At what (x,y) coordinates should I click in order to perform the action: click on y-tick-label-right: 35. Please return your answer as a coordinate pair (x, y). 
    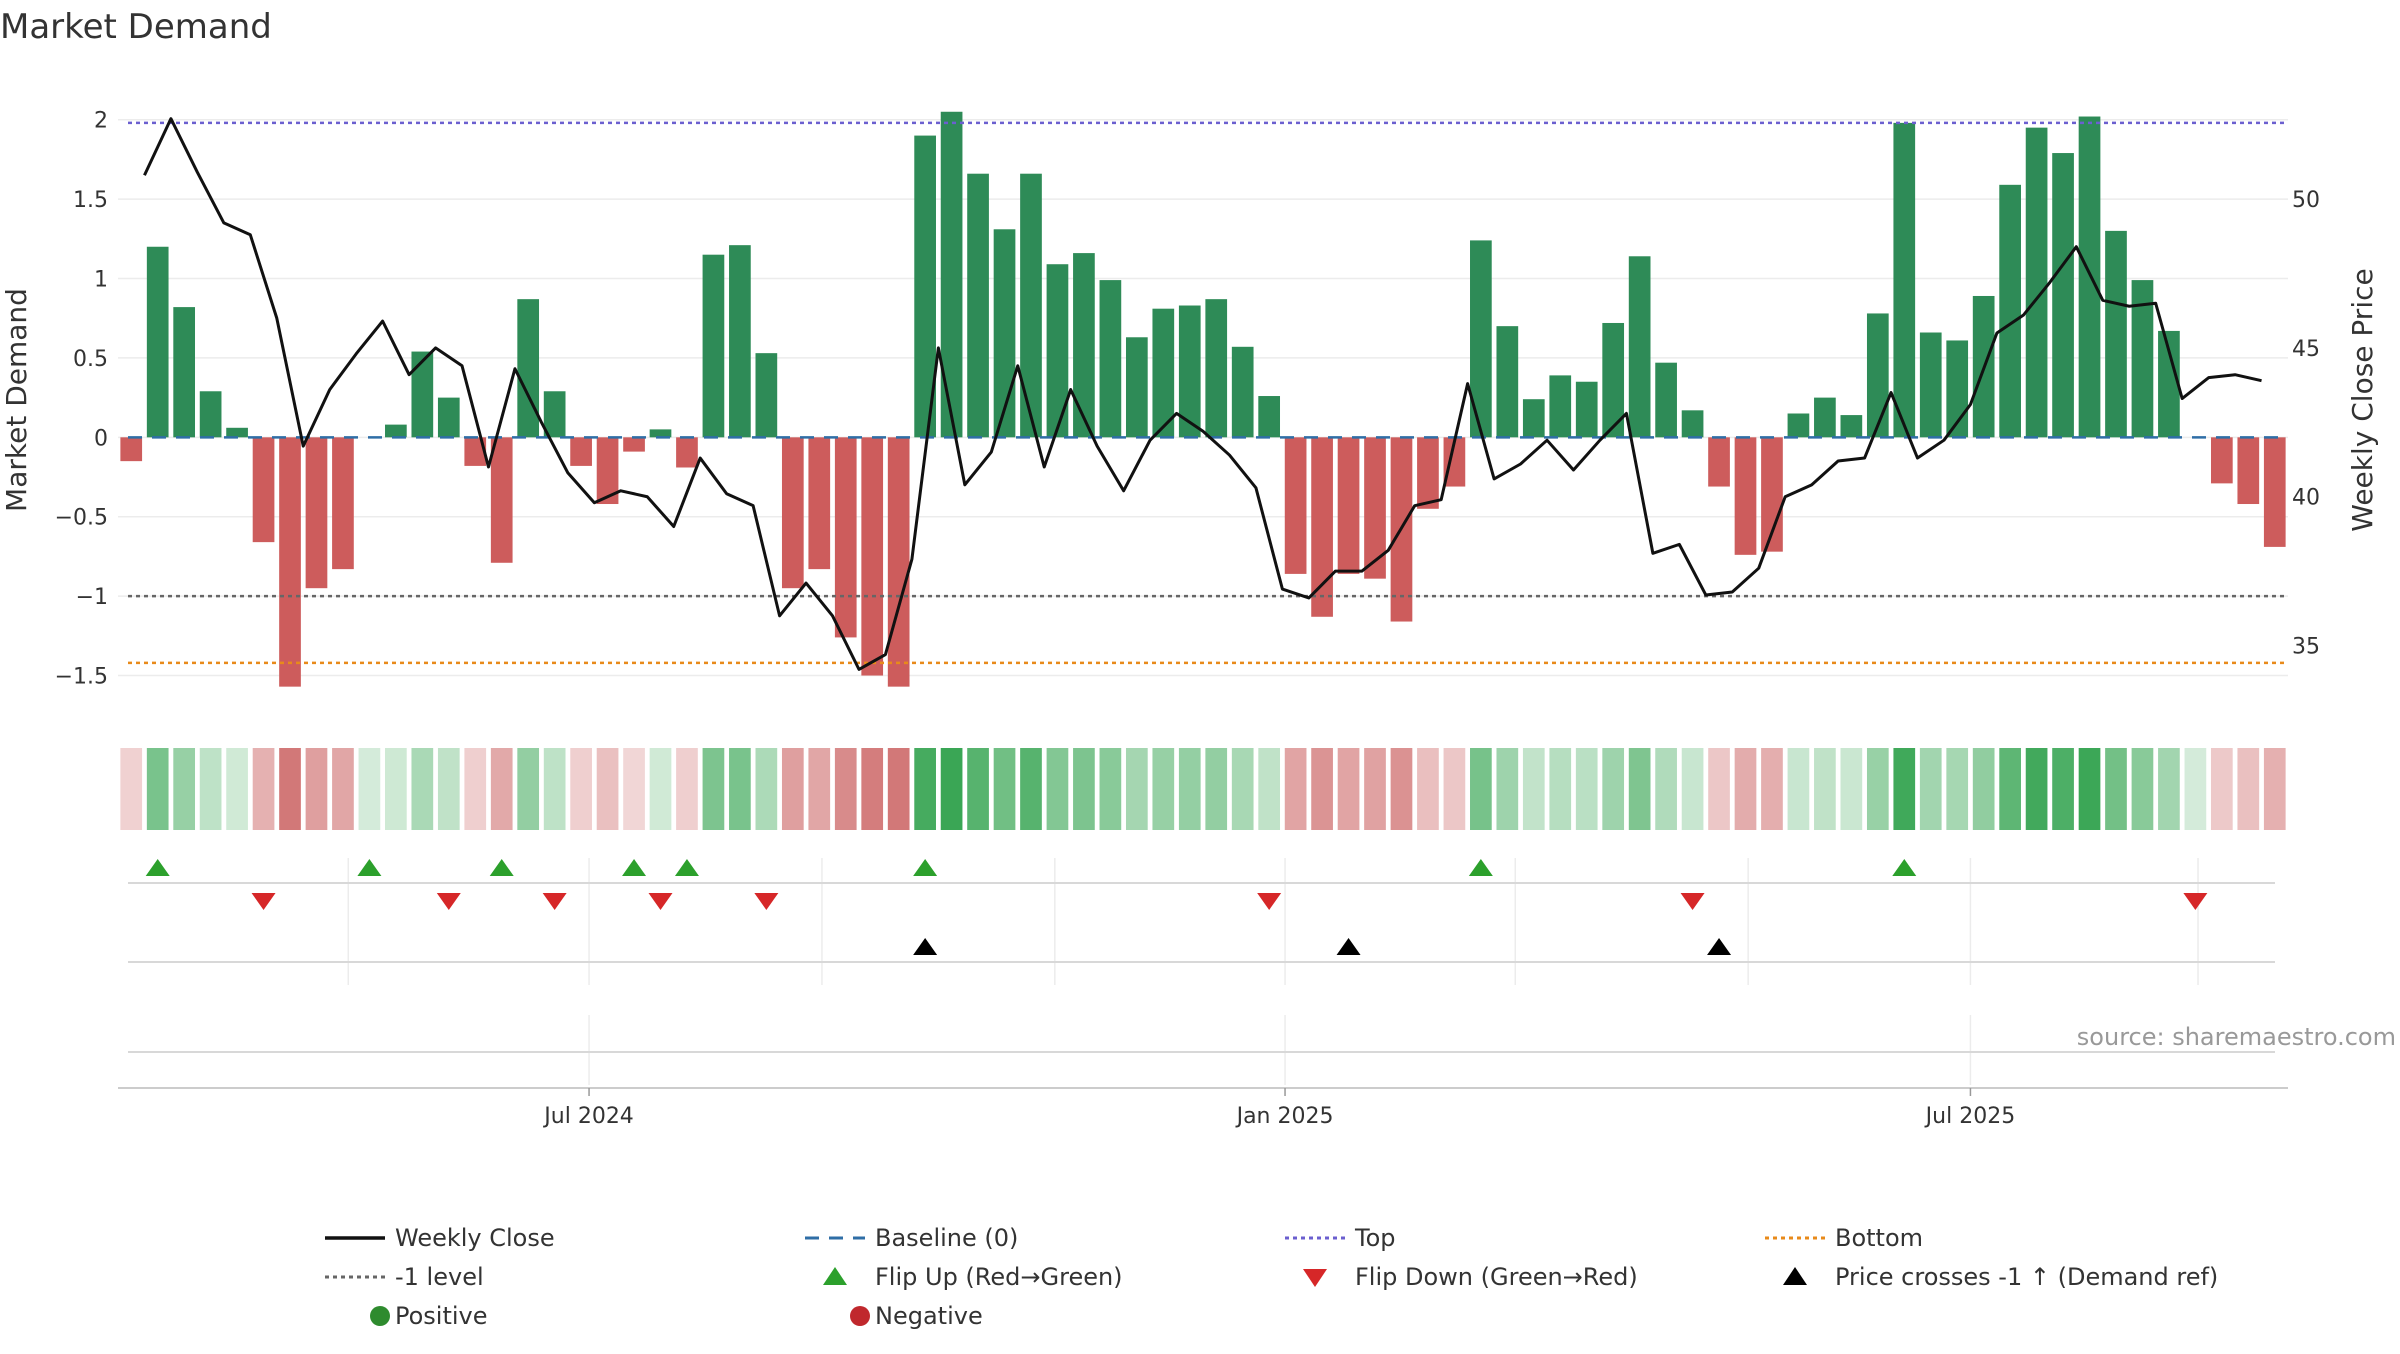
    Looking at the image, I should click on (2306, 647).